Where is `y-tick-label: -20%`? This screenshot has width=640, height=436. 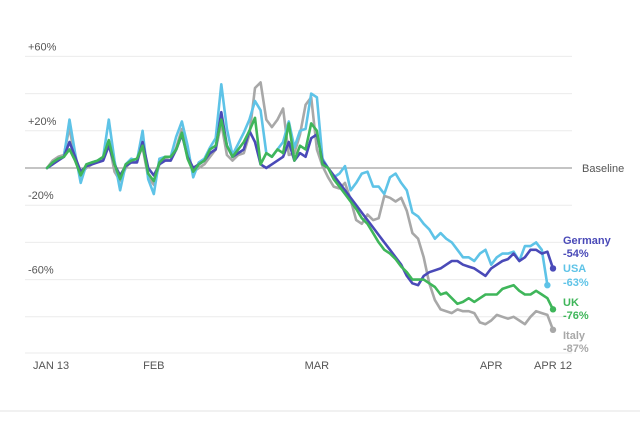
y-tick-label: -20% is located at coordinates (41, 196).